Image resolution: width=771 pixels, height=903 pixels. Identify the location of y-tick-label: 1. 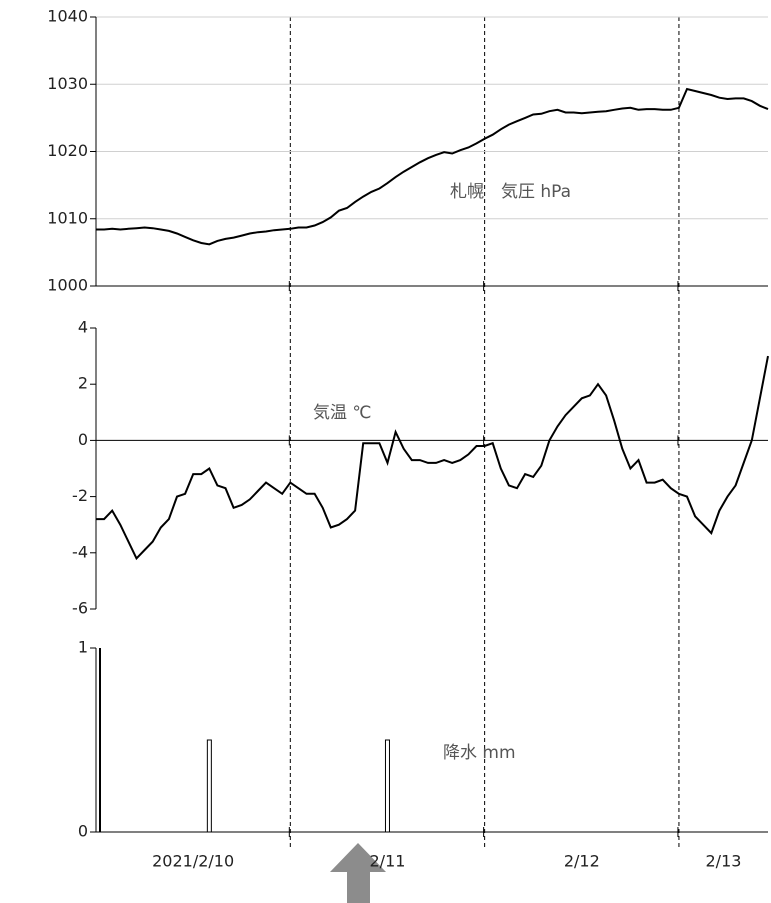
(83, 647).